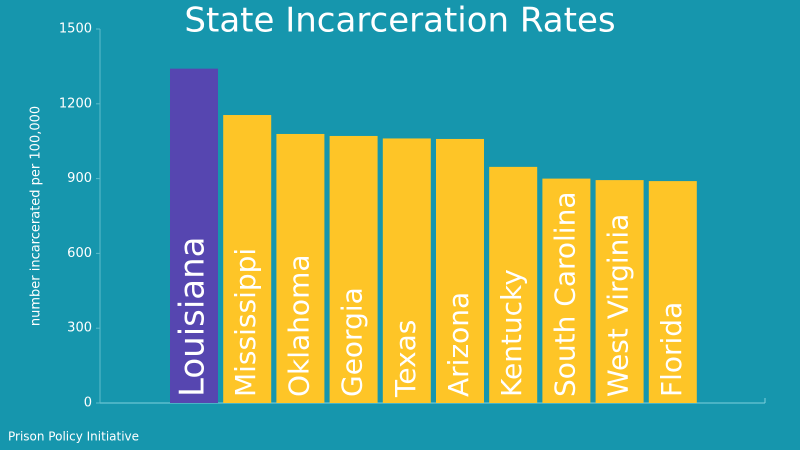 The height and width of the screenshot is (450, 800). What do you see at coordinates (36, 216) in the screenshot?
I see `y-axis-label: number incarcerated per 100,000` at bounding box center [36, 216].